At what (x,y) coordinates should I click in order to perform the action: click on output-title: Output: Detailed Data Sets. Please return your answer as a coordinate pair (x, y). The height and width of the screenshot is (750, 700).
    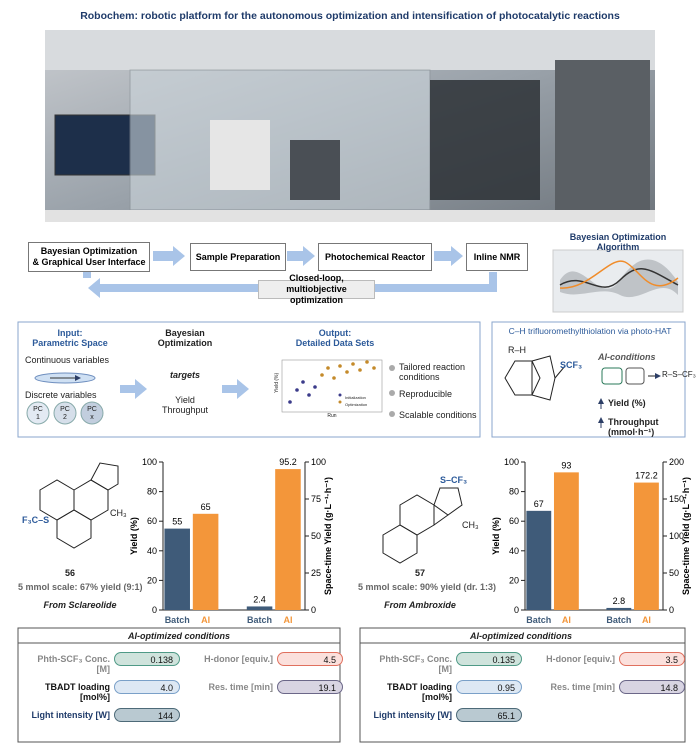
    Looking at the image, I should click on (335, 338).